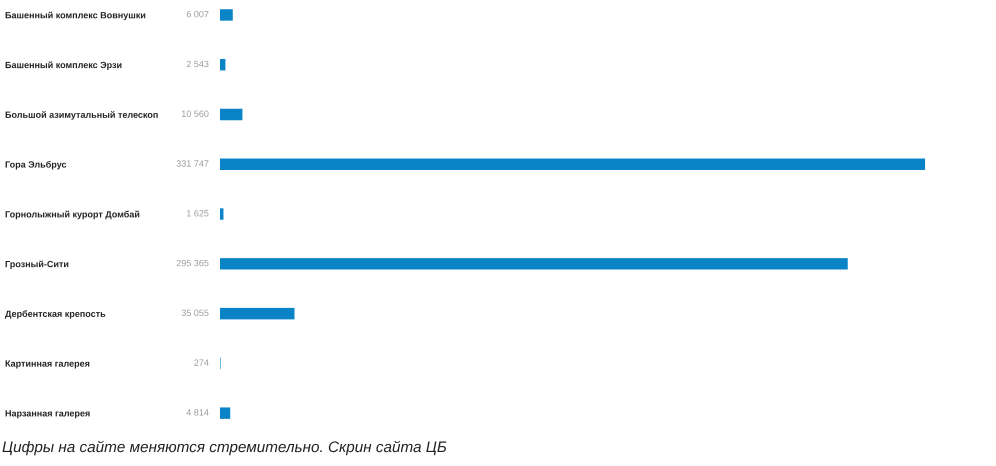 This screenshot has height=466, width=996. What do you see at coordinates (195, 113) in the screenshot?
I see `data-label: 10 560` at bounding box center [195, 113].